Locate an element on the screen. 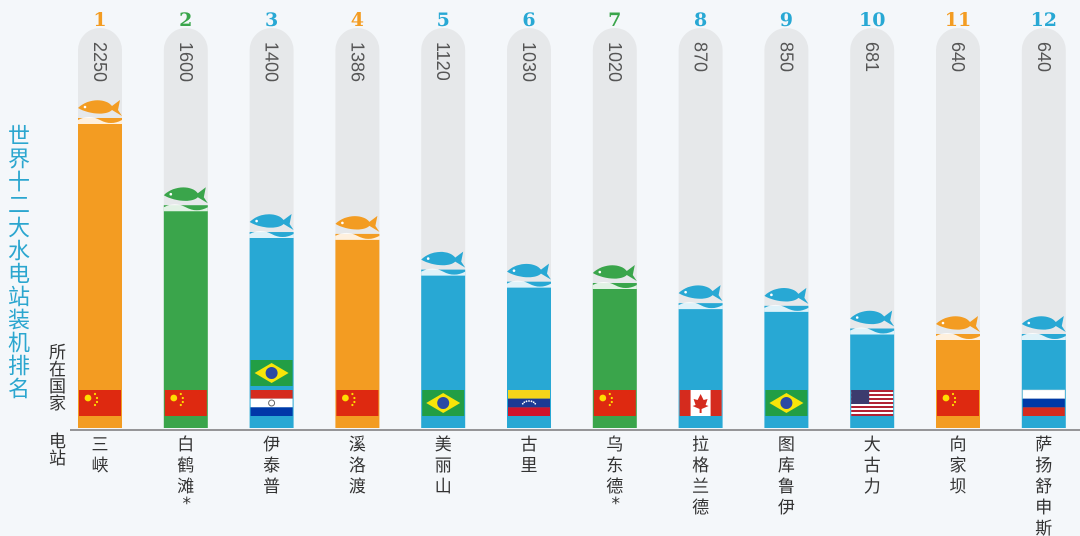  station-label: 白鹤滩 is located at coordinates (185, 466).